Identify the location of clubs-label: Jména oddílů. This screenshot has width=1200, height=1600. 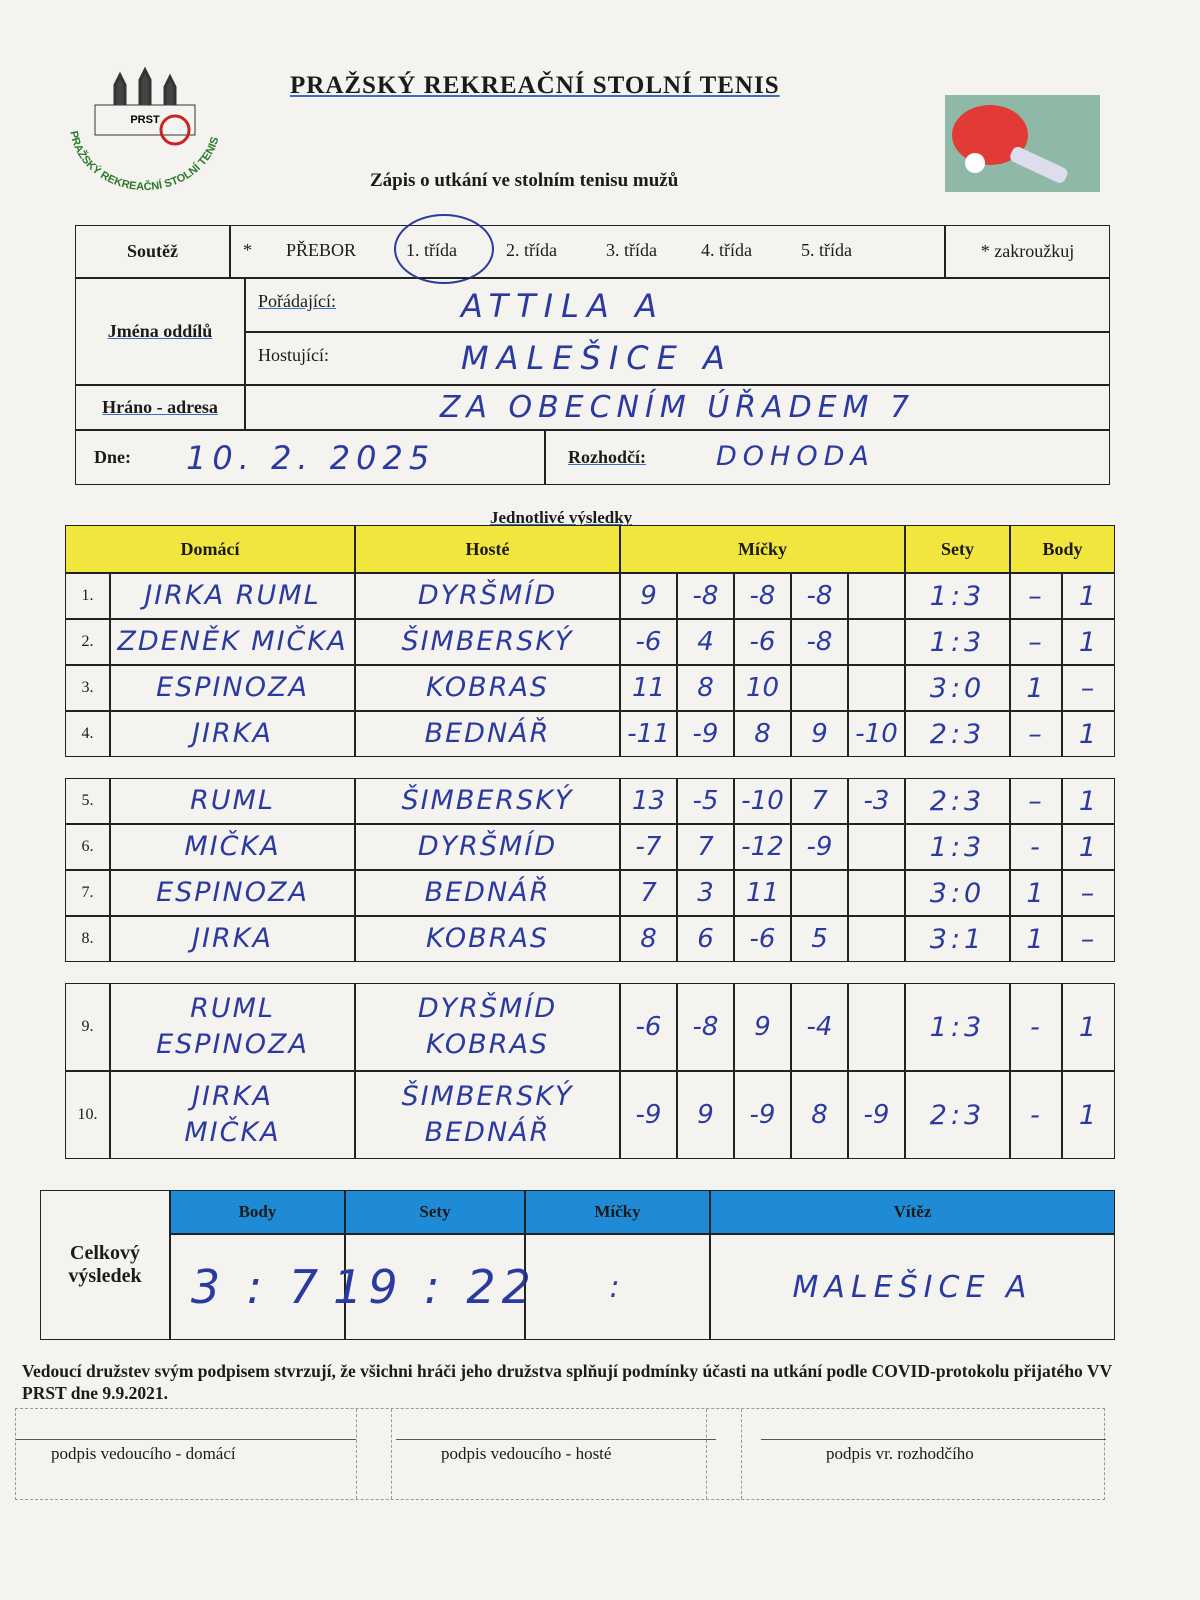
(160, 331).